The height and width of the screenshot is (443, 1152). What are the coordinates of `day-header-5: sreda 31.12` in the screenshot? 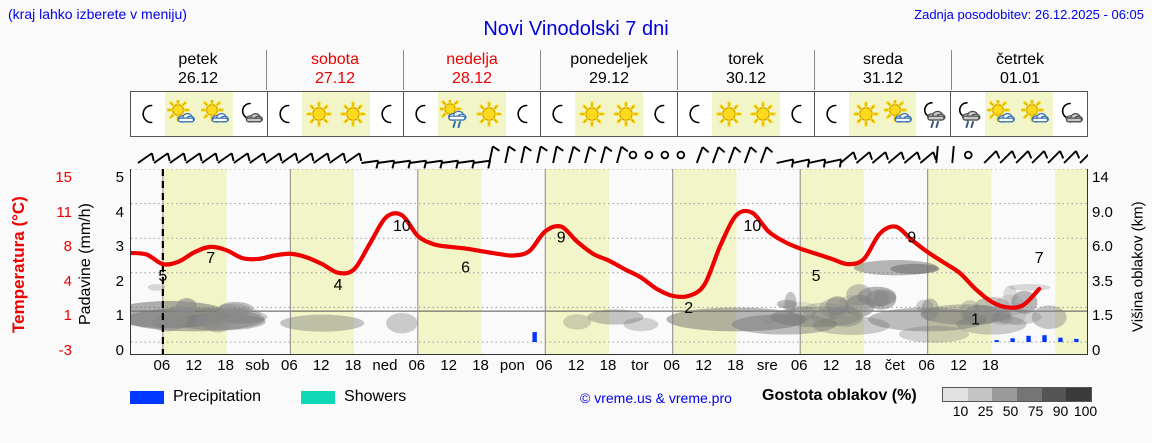 It's located at (883, 70).